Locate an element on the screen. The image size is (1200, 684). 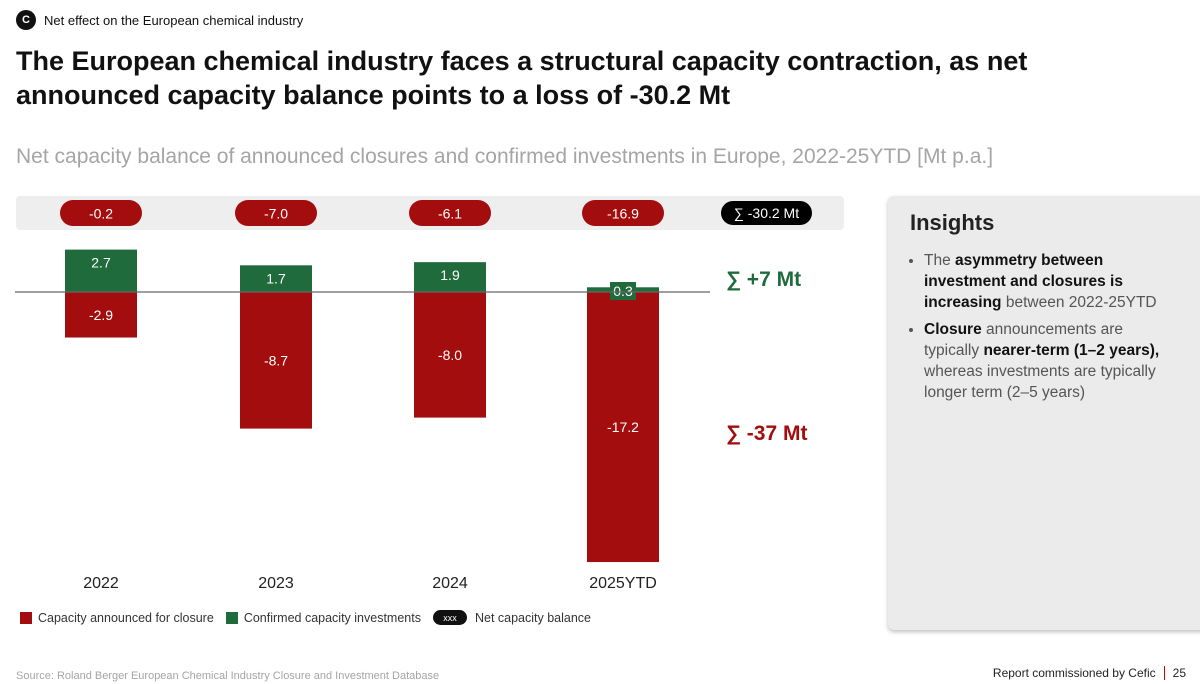
category-label-2025YTD: 2025YTD is located at coordinates (623, 583).